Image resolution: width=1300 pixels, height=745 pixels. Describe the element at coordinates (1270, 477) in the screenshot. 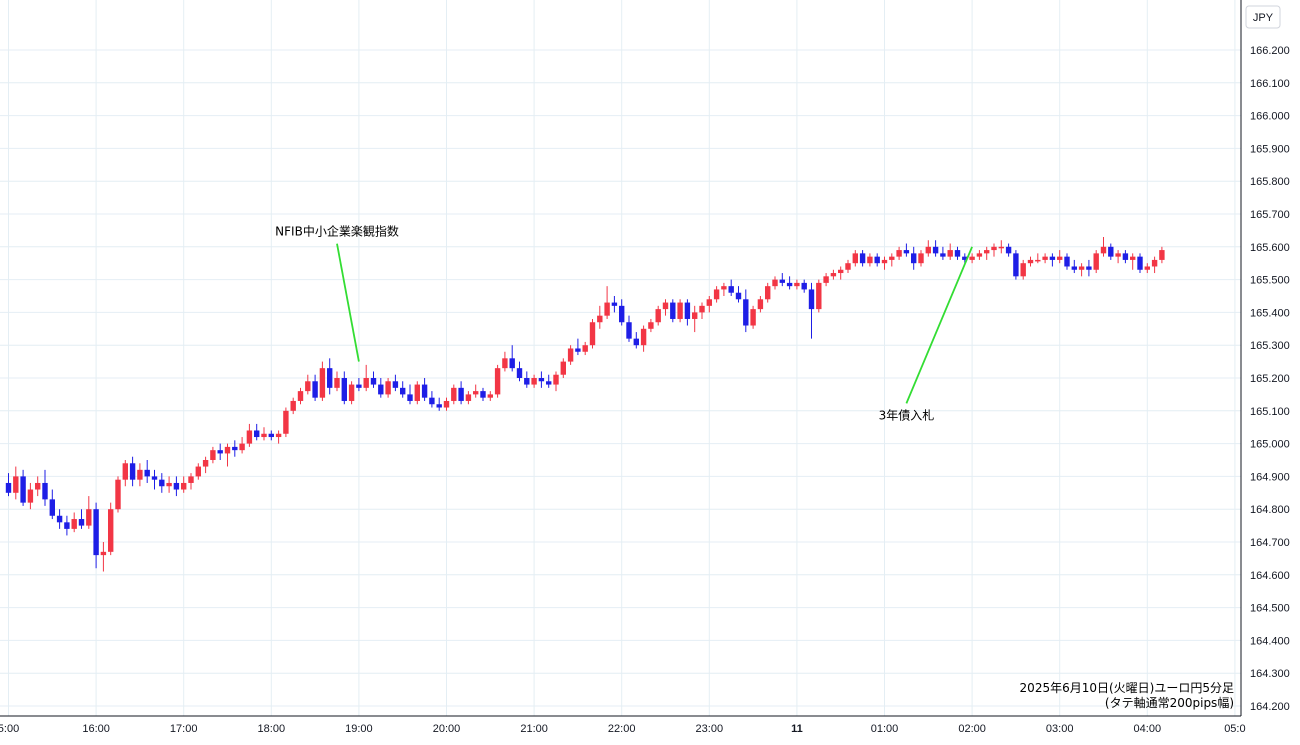

I see `y-tick-label: 164.900` at that location.